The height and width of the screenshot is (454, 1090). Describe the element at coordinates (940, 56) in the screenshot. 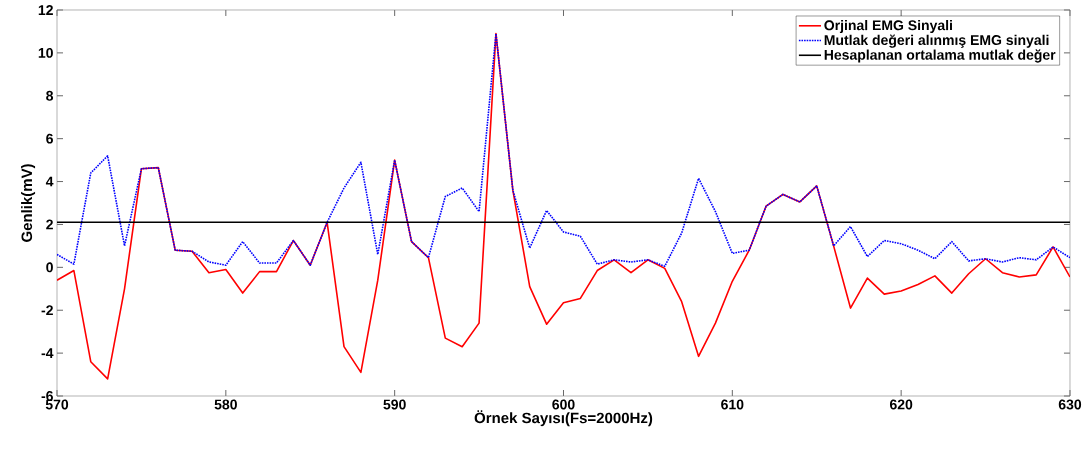

I see `legend-label: Hesaplanan ortalama mutlak değer` at that location.